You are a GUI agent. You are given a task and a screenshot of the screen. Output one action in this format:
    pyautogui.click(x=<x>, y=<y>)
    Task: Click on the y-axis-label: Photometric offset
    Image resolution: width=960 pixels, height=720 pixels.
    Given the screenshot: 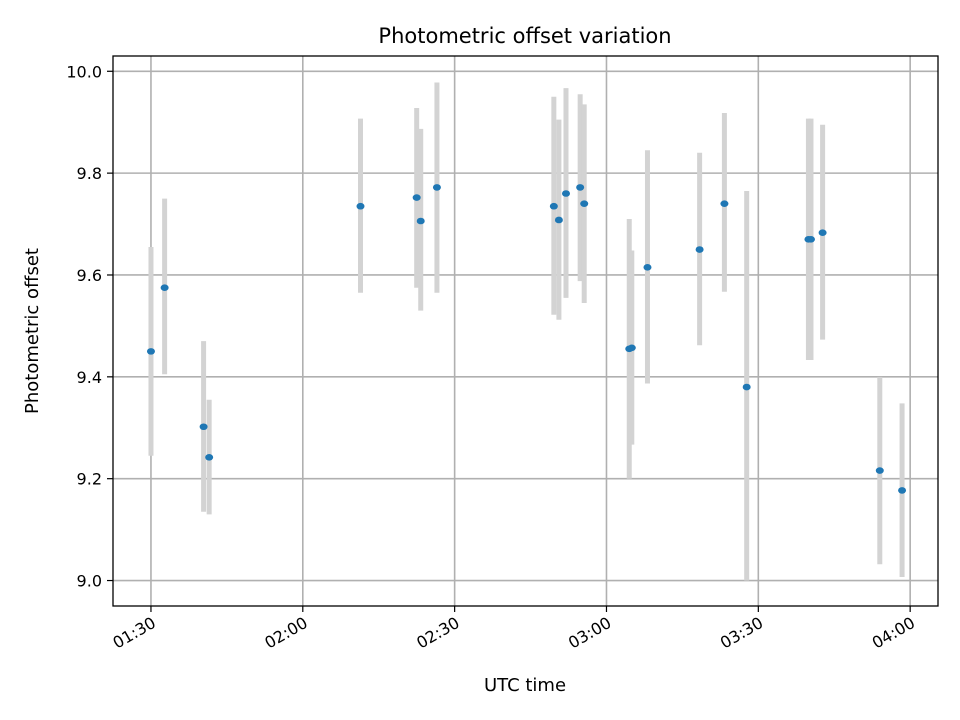 What is the action you would take?
    pyautogui.click(x=32, y=331)
    